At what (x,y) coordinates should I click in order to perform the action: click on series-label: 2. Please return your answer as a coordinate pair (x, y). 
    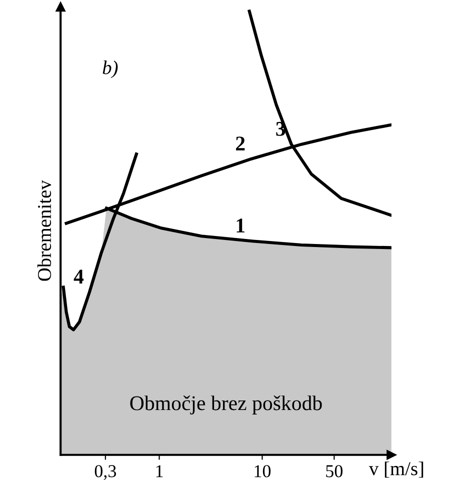
    Looking at the image, I should click on (240, 143).